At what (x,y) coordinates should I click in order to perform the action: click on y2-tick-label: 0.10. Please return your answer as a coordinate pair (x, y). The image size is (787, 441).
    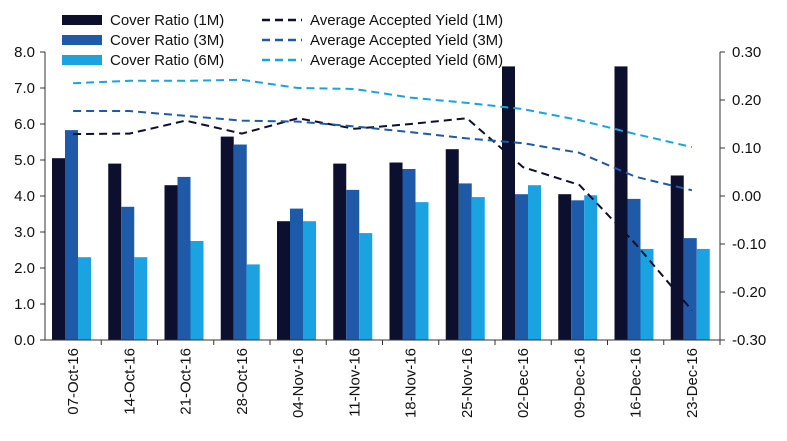
    Looking at the image, I should click on (746, 148).